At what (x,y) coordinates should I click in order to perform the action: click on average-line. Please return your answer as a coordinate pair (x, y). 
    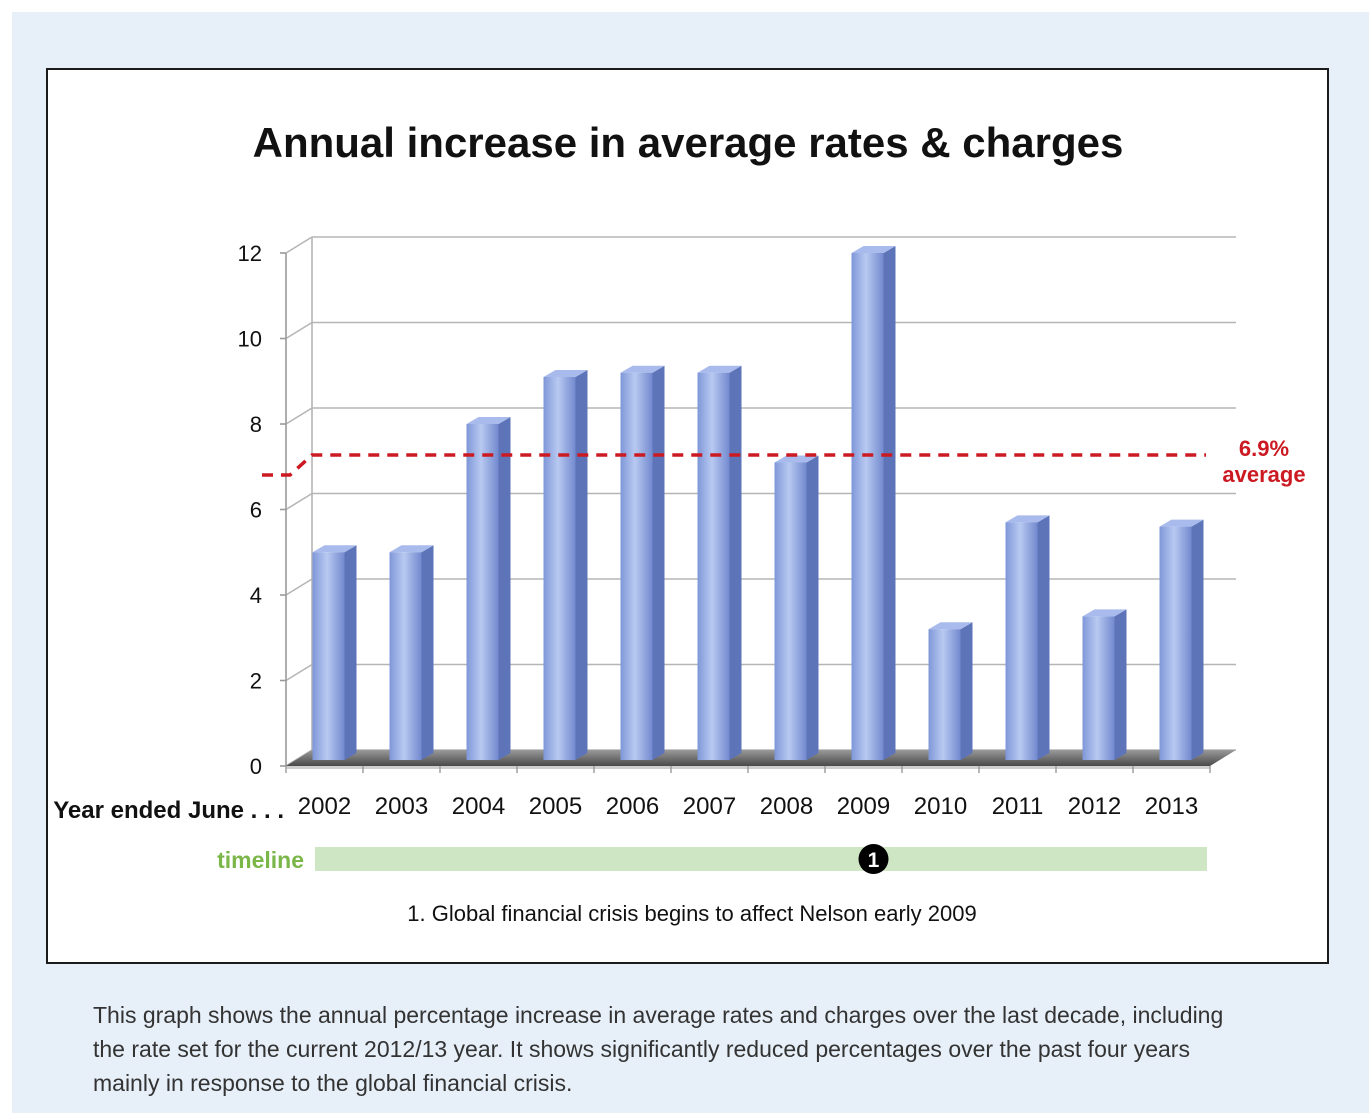
    Looking at the image, I should click on (734, 465).